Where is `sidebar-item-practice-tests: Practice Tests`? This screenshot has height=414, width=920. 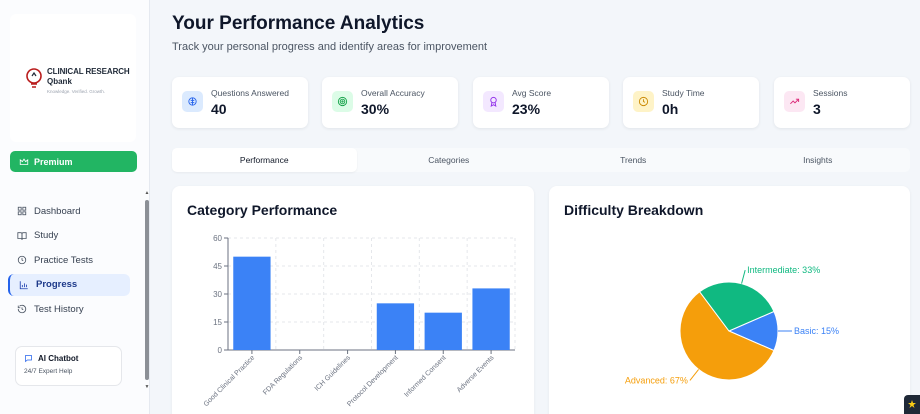
sidebar-item-practice-tests: Practice Tests is located at coordinates (69, 260).